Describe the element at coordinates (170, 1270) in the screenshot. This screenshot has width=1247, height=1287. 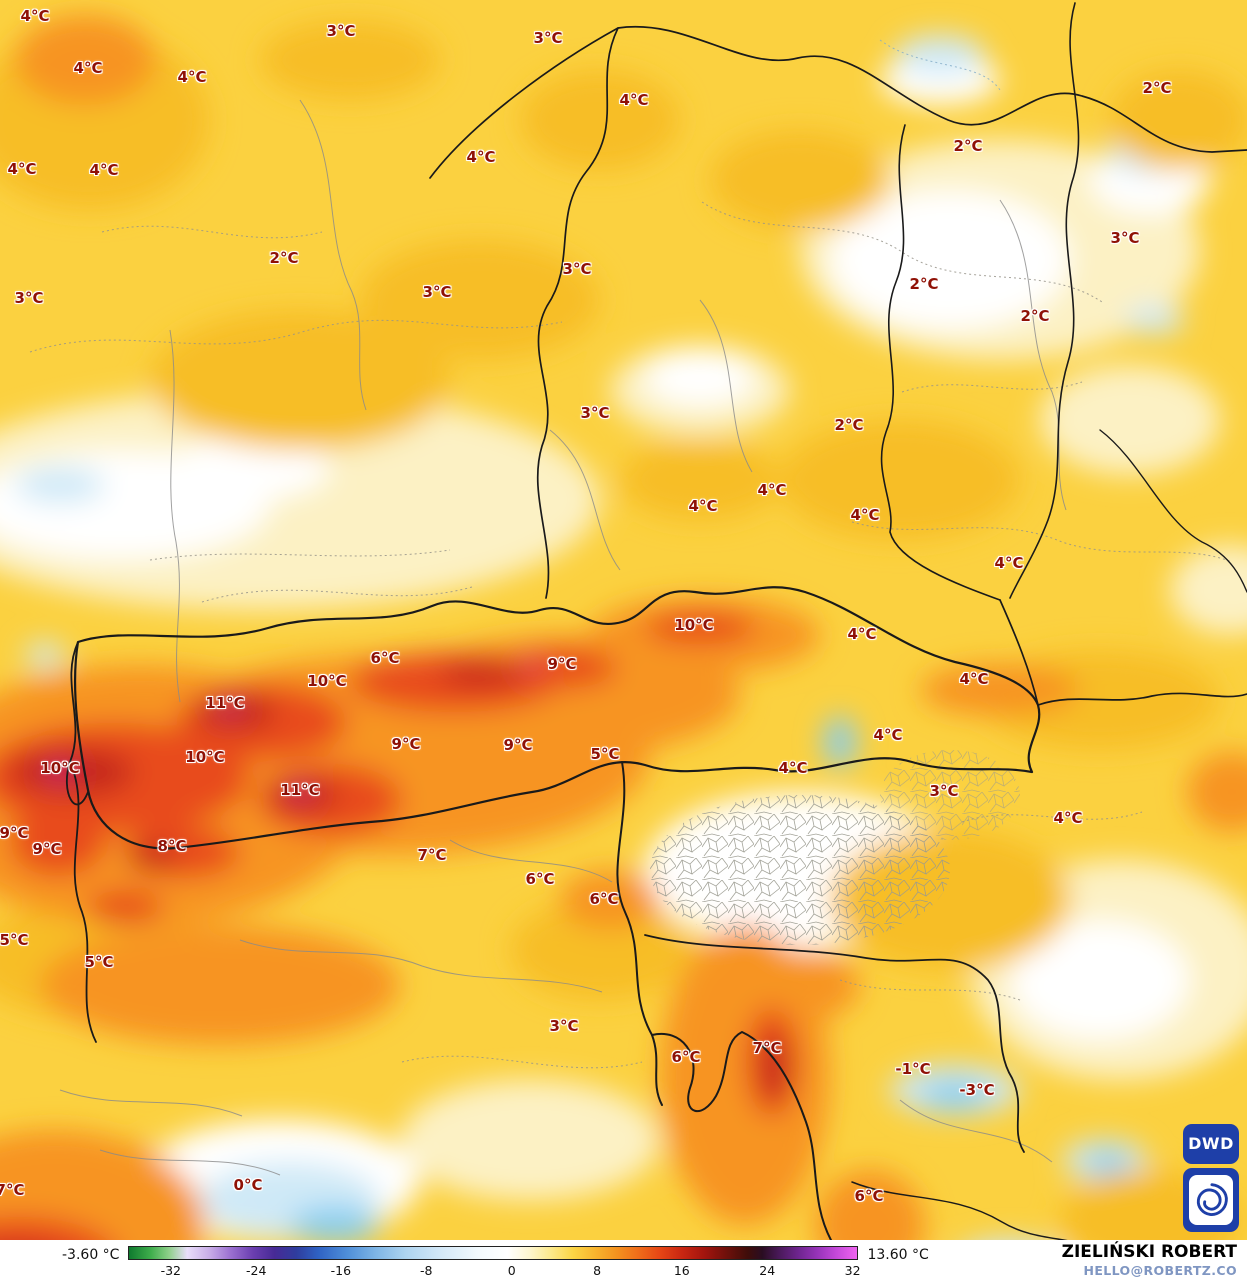
I see `legend-tick-label: -32` at that location.